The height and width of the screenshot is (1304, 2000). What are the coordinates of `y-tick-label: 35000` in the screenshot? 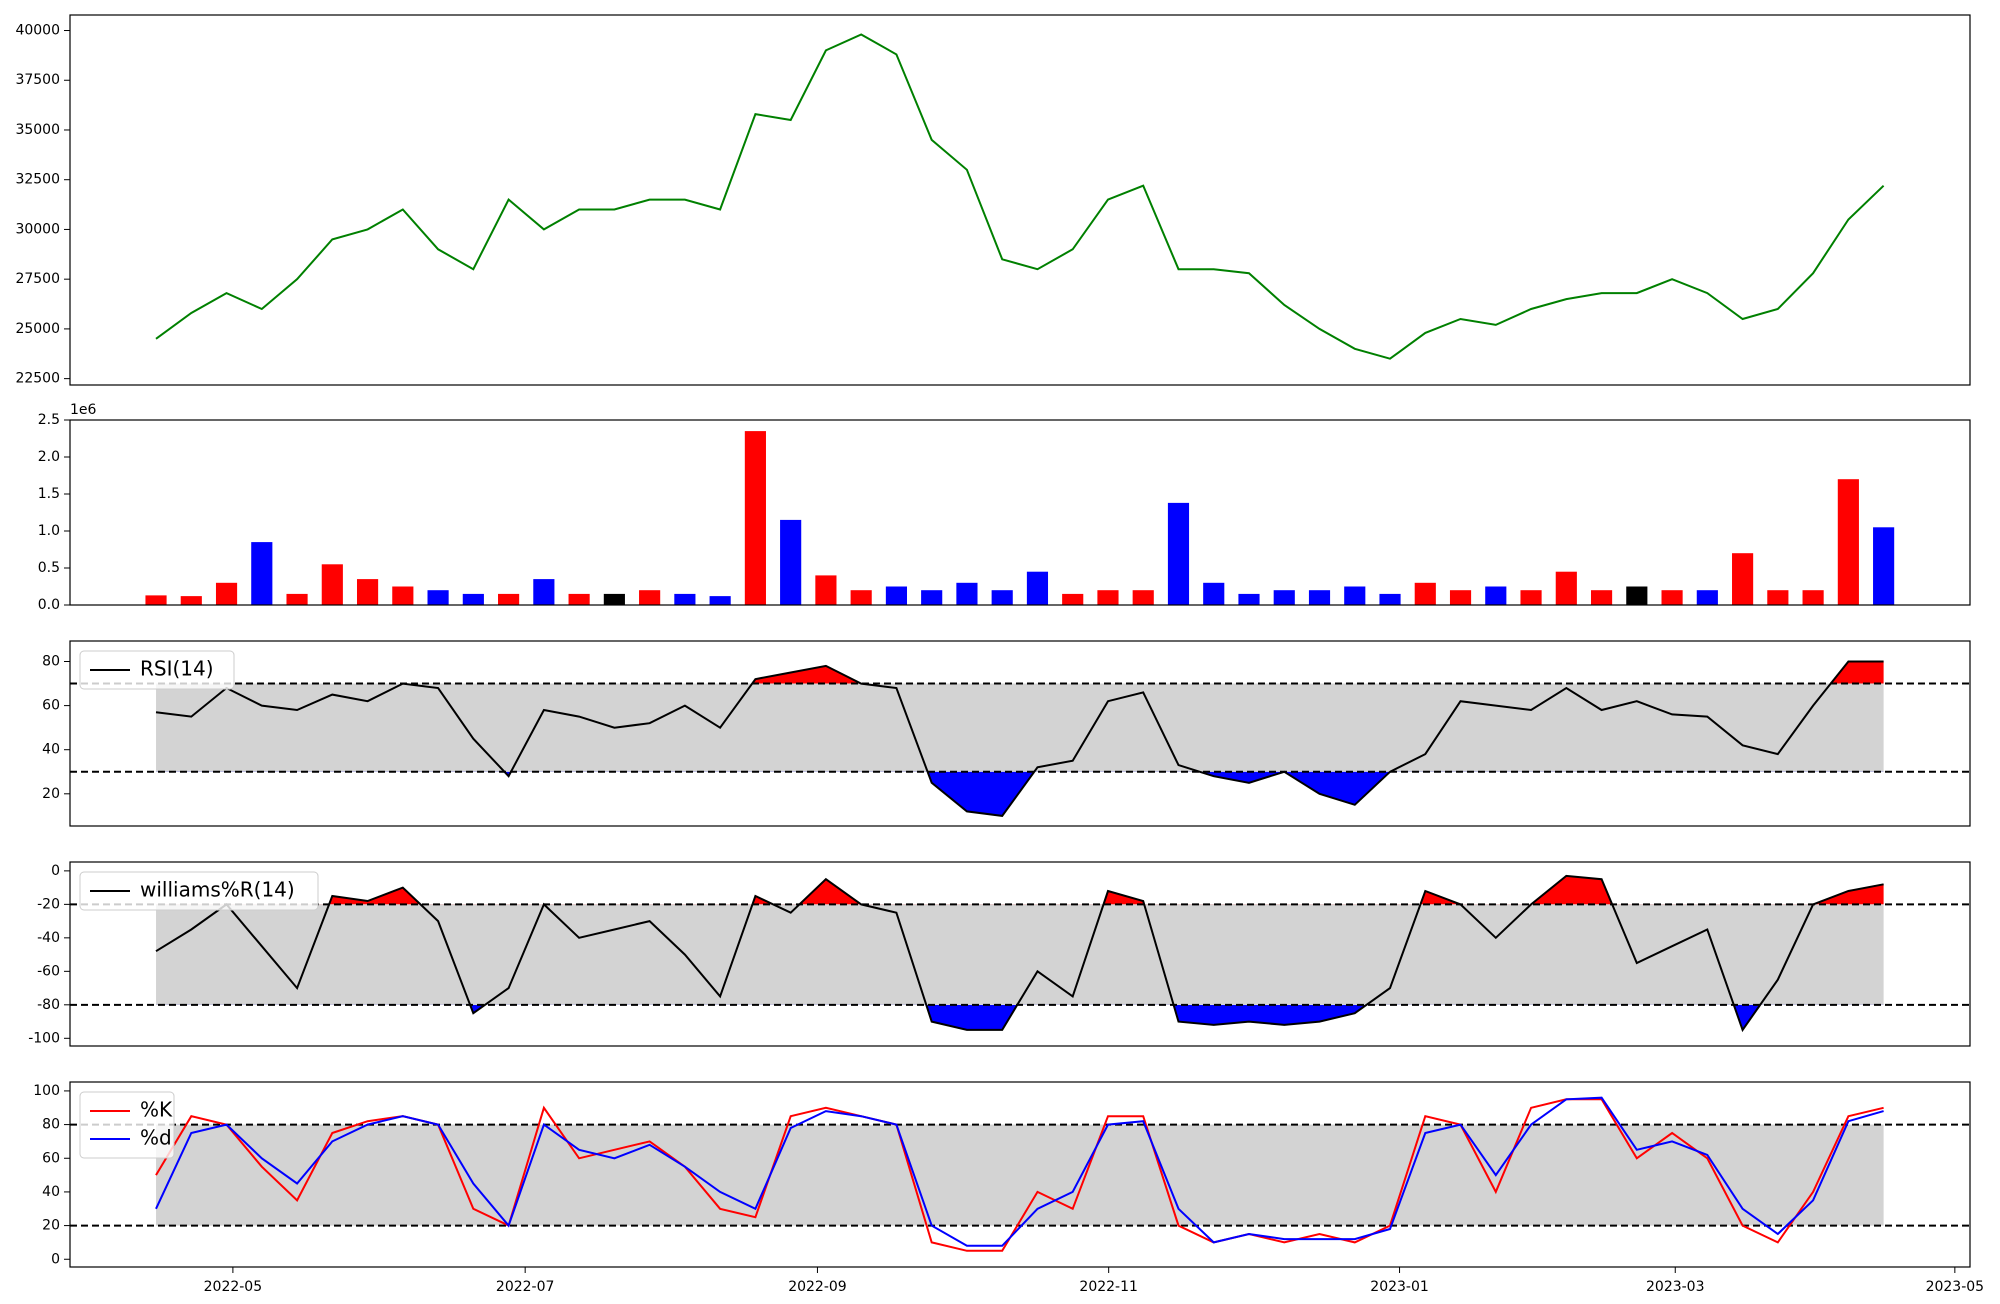 It's located at (37, 130).